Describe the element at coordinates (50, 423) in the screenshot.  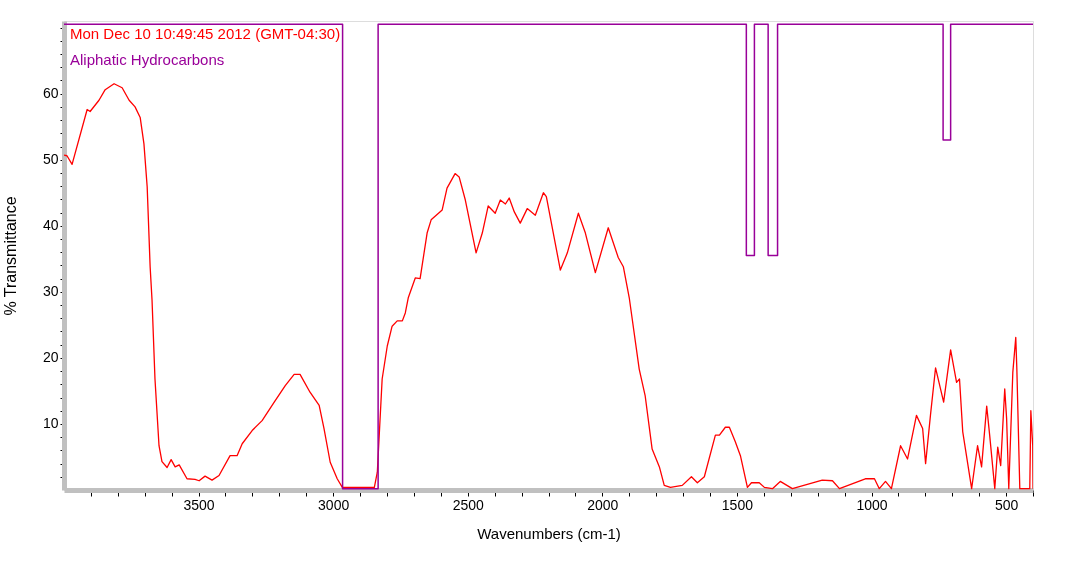
I see `y-tick-label: 10` at that location.